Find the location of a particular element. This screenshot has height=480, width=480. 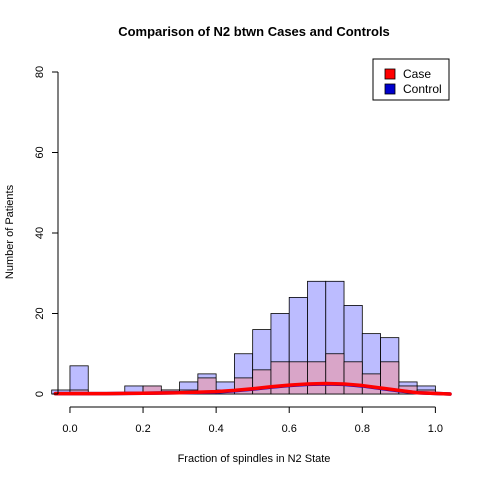

density-line-case is located at coordinates (252, 388).